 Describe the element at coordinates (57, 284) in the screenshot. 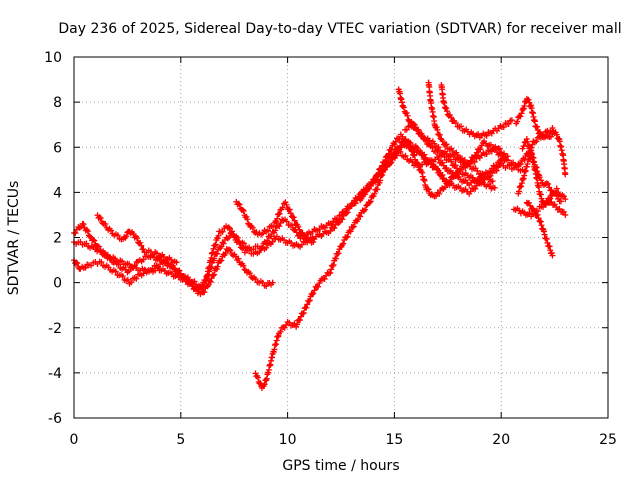

I see `y-tick-label: 0` at that location.